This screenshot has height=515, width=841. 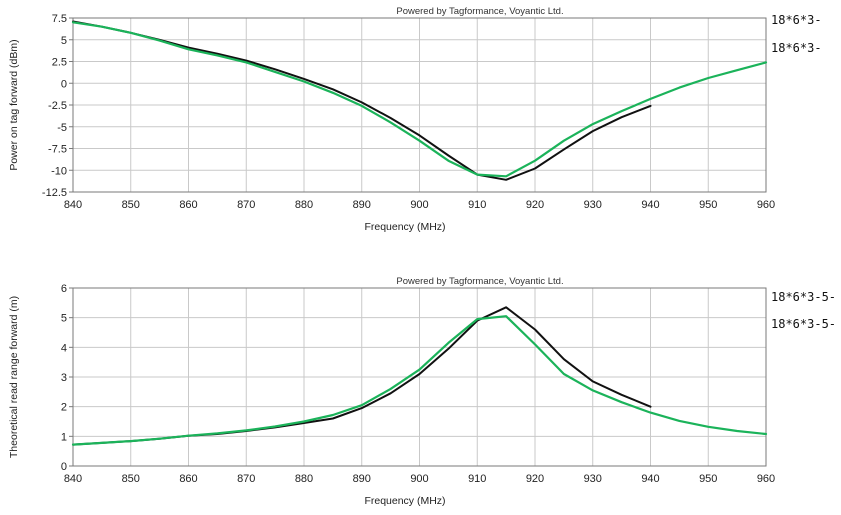 I want to click on y-tick-label: 2.5, so click(x=59, y=63).